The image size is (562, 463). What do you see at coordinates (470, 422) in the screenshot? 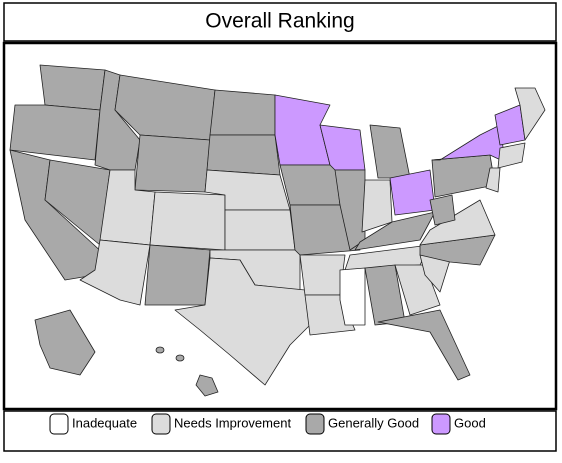
I see `legend-label: Good` at bounding box center [470, 422].